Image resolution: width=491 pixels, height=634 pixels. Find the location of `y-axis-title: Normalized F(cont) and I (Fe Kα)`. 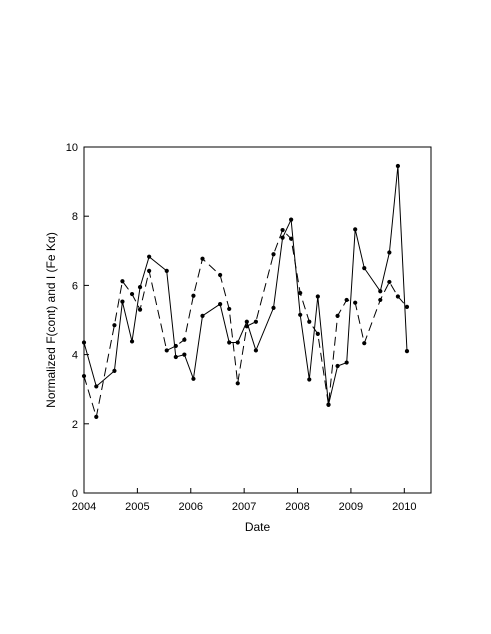

y-axis-title: Normalized F(cont) and I (Fe Kα) is located at coordinates (51, 320).